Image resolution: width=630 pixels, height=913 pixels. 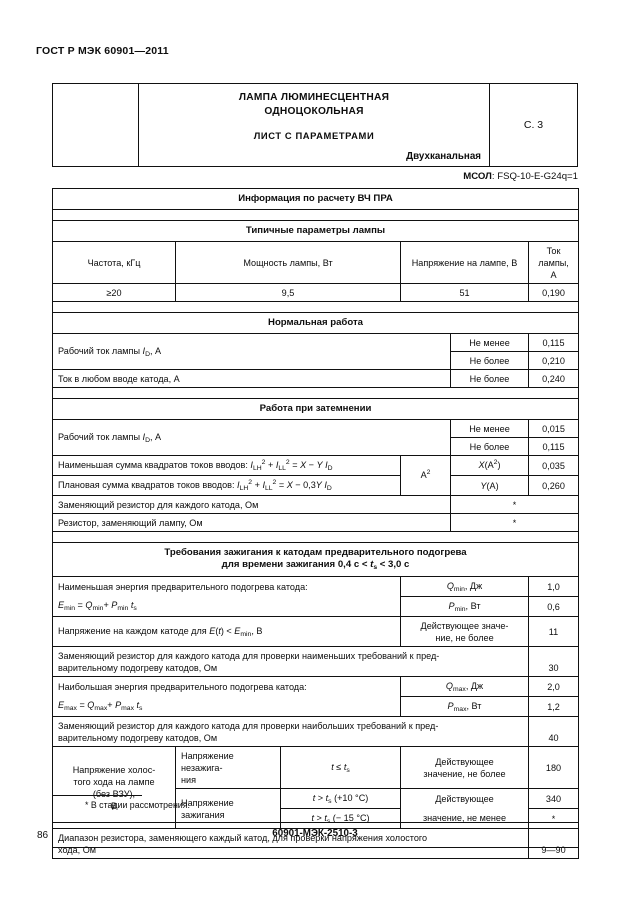 What do you see at coordinates (553, 686) in the screenshot?
I see `preheat-qmax-value: 2,0` at bounding box center [553, 686].